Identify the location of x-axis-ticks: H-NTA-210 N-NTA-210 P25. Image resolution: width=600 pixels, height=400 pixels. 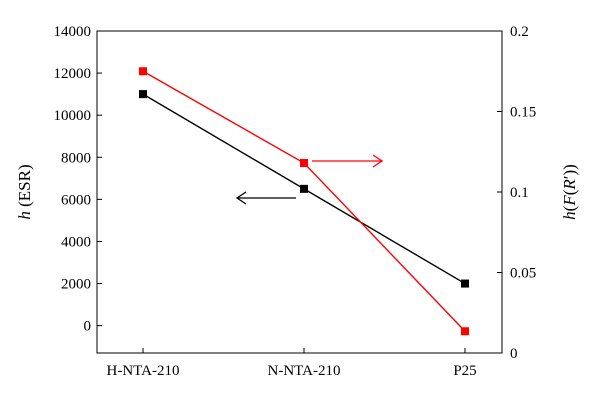
(292, 363).